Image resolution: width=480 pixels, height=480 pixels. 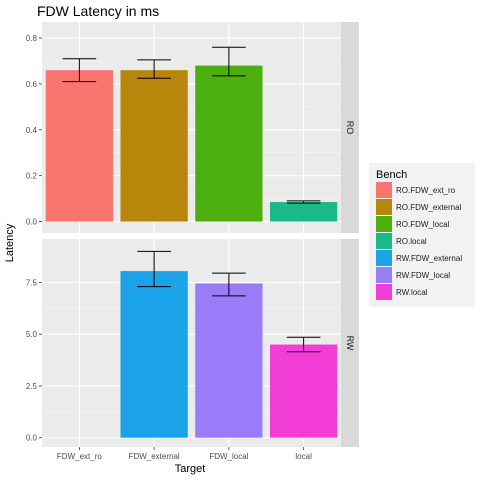 What do you see at coordinates (32, 176) in the screenshot?
I see `y-tick-label: 0.2` at bounding box center [32, 176].